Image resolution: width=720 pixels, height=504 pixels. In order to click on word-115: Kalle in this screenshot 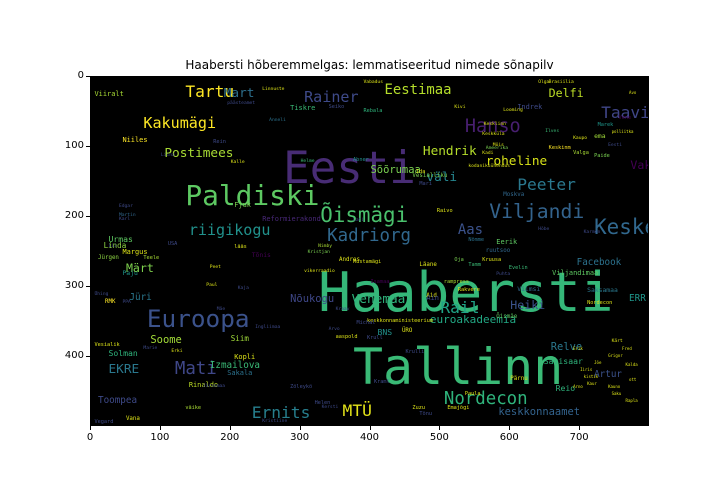, I will do `click(237, 162)`.